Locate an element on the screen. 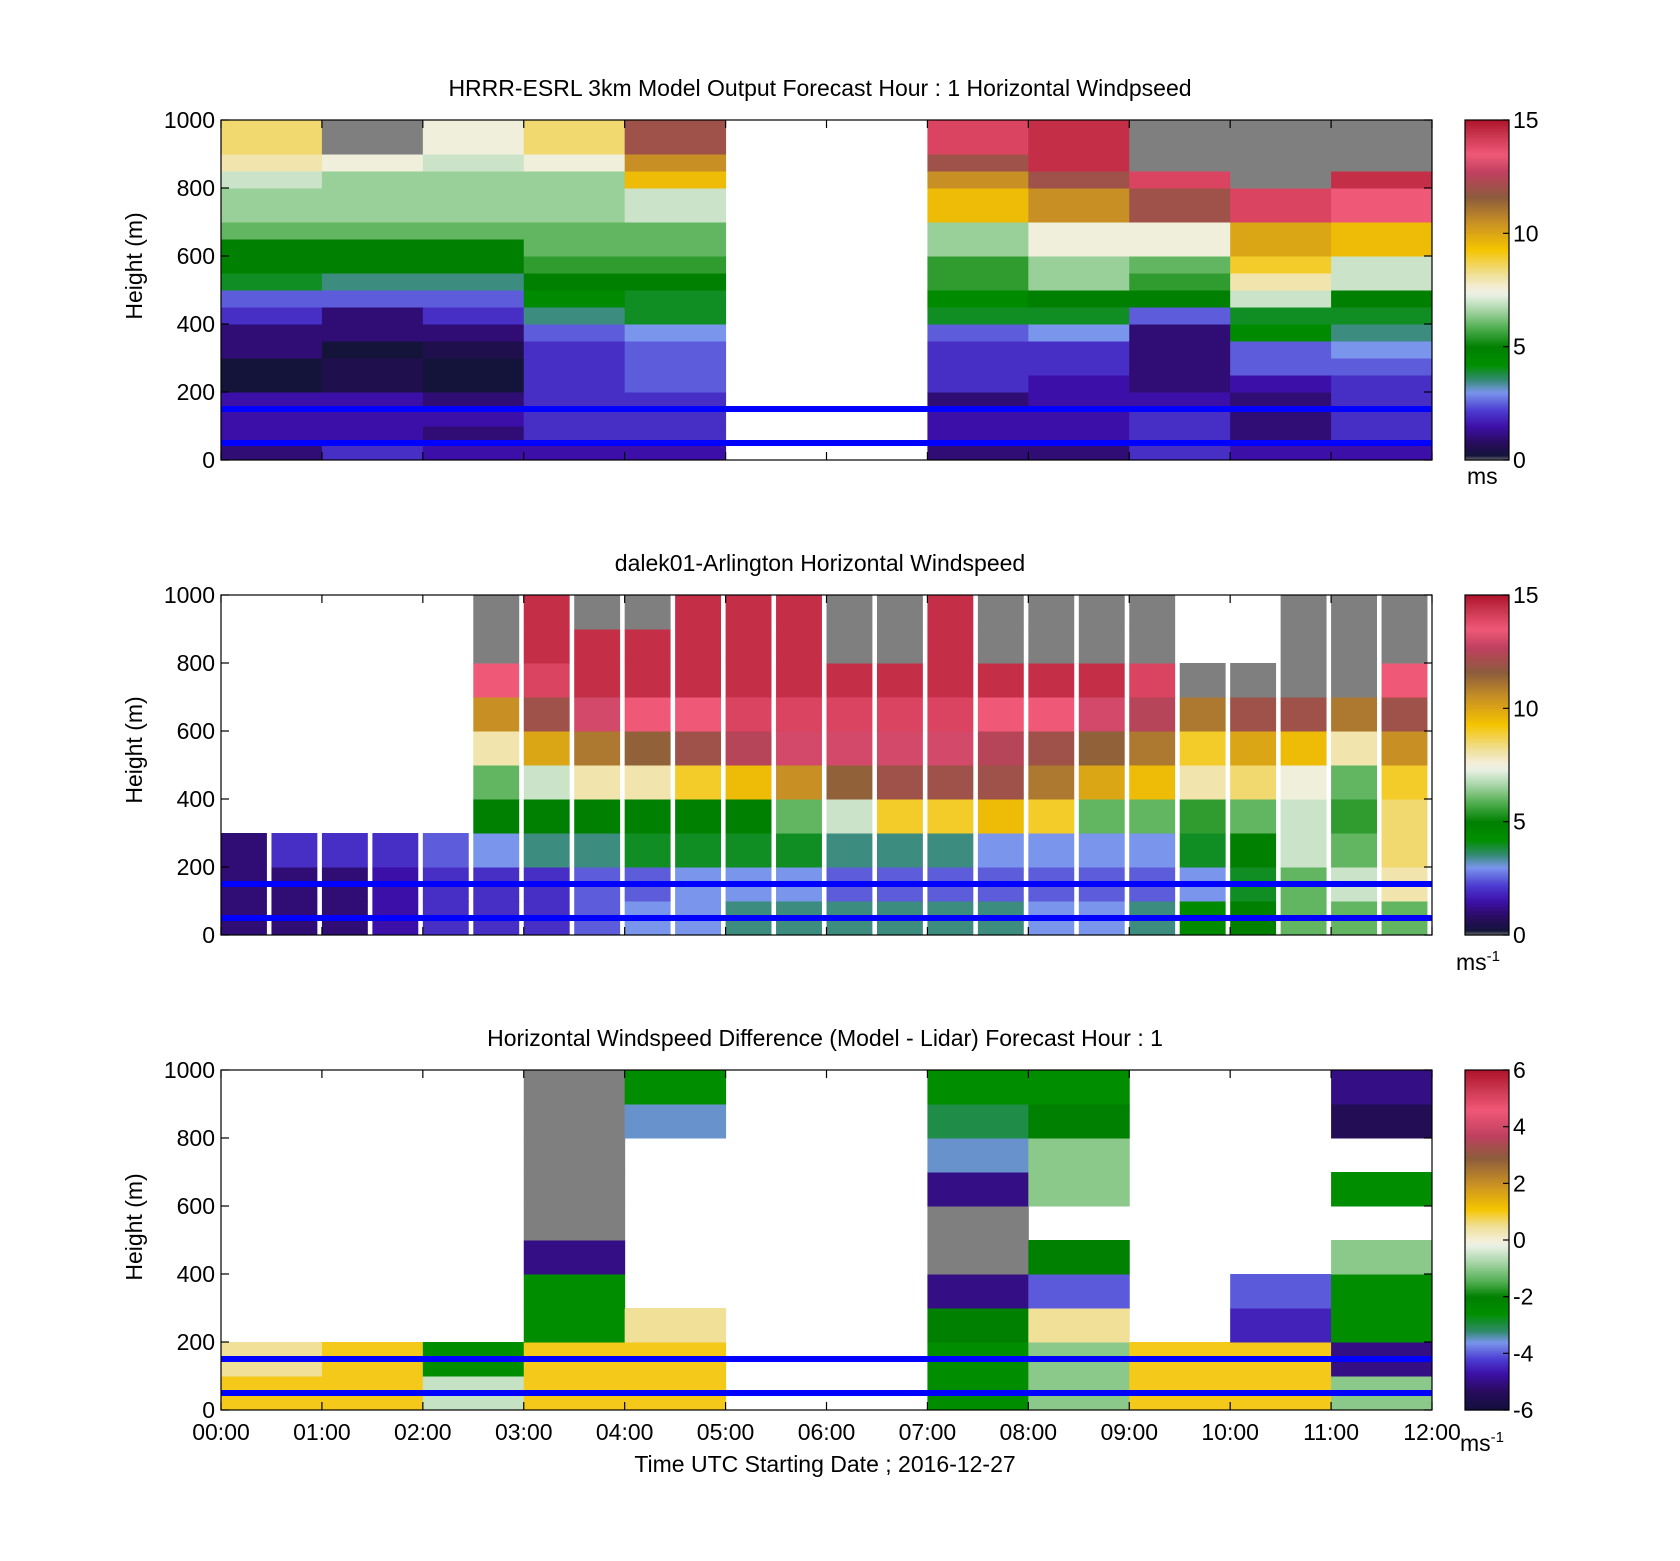 The height and width of the screenshot is (1561, 1680). panel-3-unit-text: ms is located at coordinates (1475, 1443).